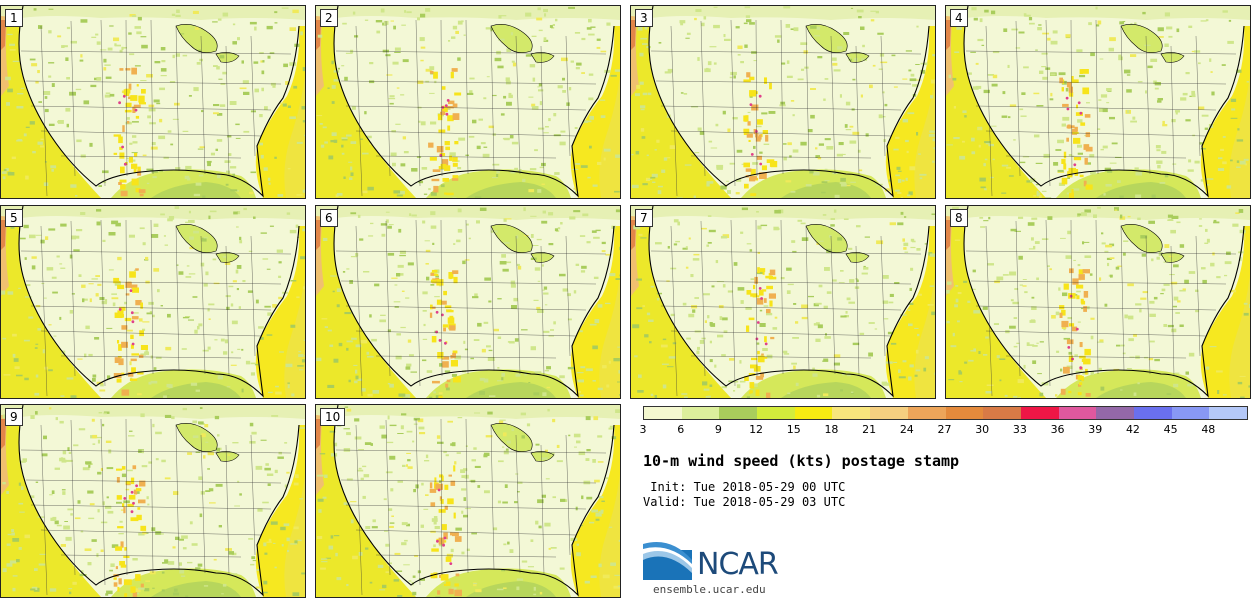 Image resolution: width=1260 pixels, height=598 pixels. What do you see at coordinates (959, 218) in the screenshot?
I see `member-number-label: 8` at bounding box center [959, 218].